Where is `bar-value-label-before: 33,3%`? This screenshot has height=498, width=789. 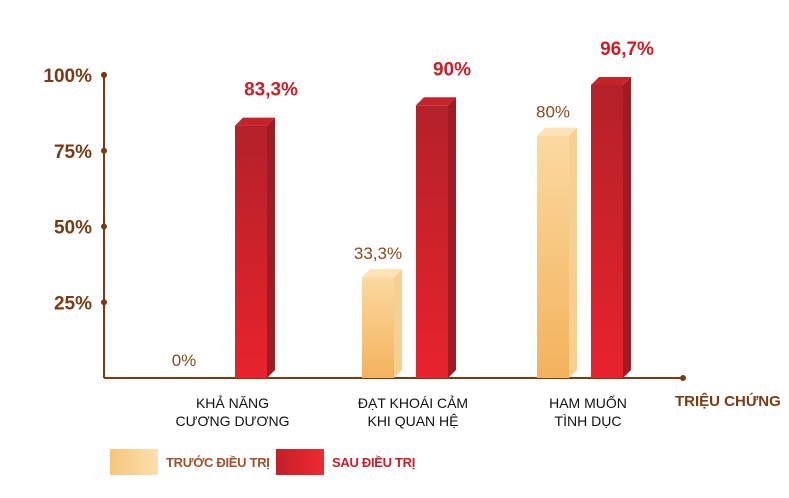 bar-value-label-before: 33,3% is located at coordinates (378, 253).